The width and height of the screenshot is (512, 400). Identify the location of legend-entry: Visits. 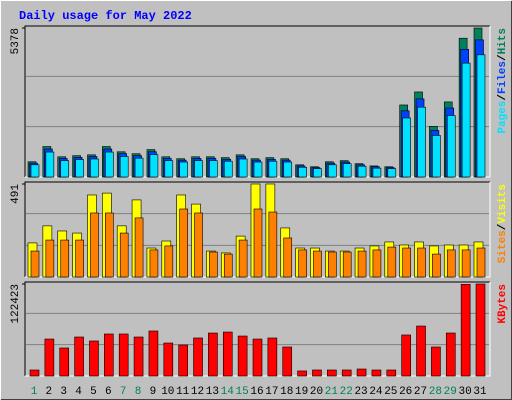
(503, 204).